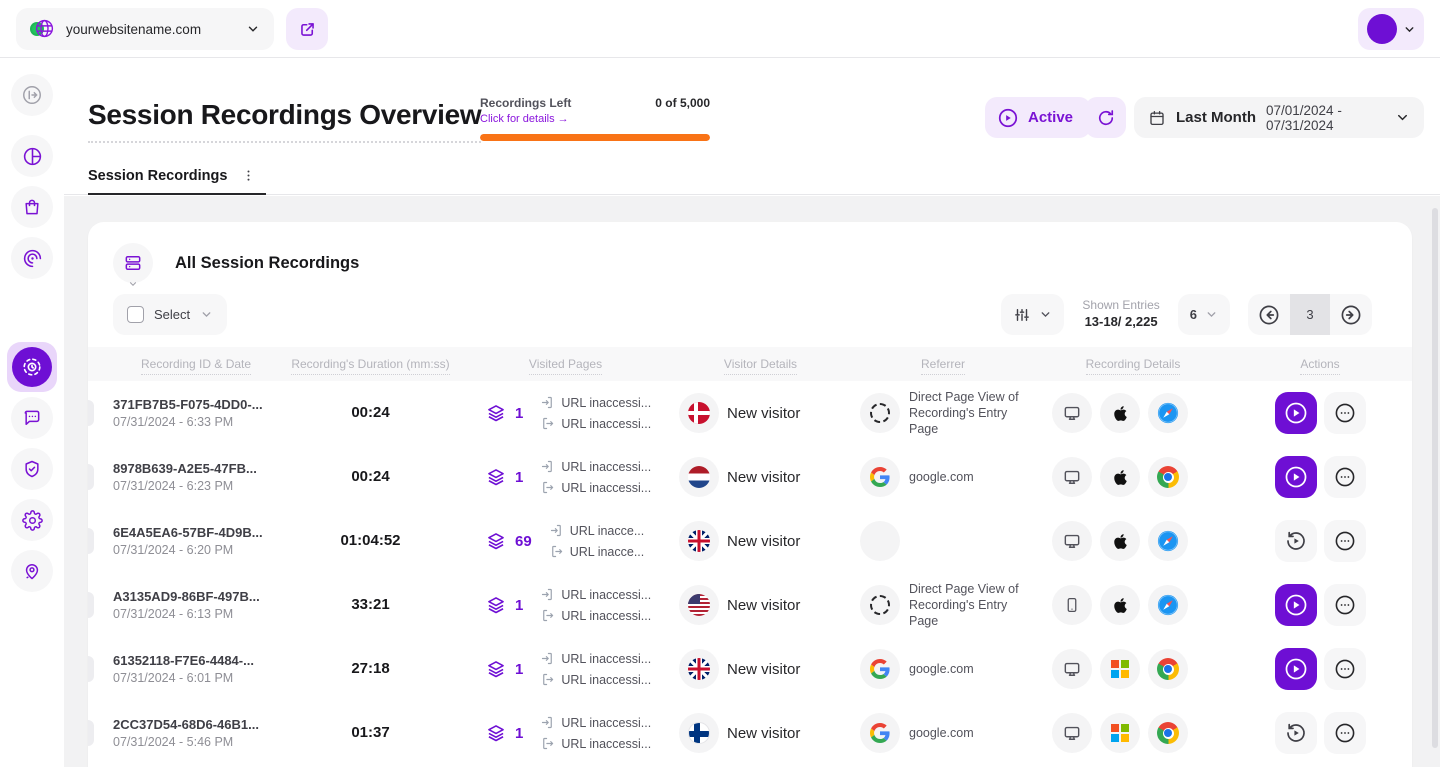 This screenshot has height=767, width=1440. I want to click on status-active-button: Active, so click(1038, 117).